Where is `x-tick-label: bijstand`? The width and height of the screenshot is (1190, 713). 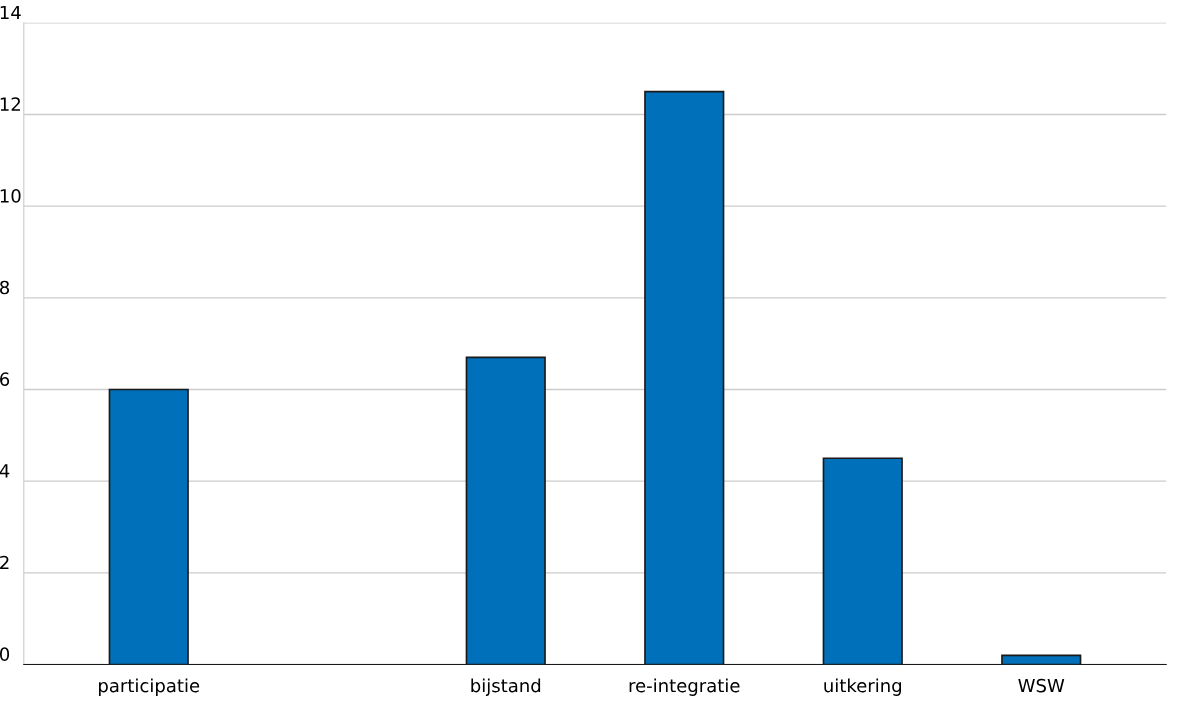 x-tick-label: bijstand is located at coordinates (506, 687).